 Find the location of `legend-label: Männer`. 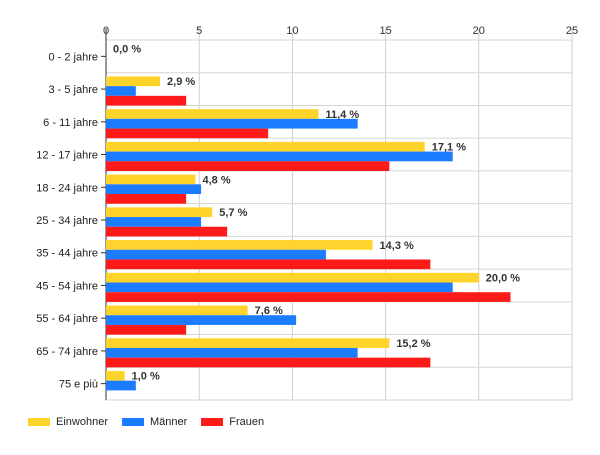

legend-label: Männer is located at coordinates (168, 422).